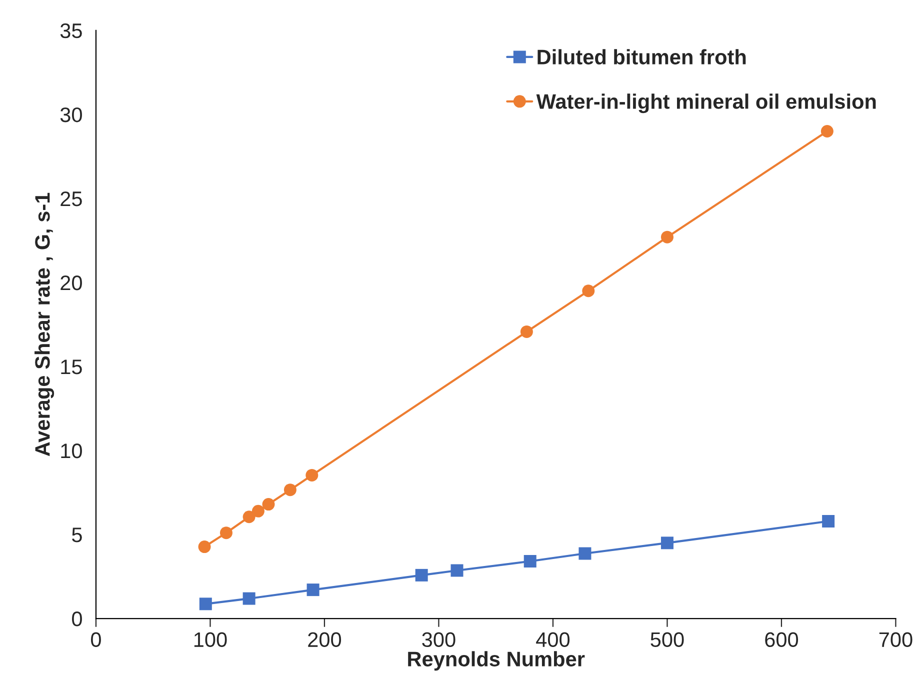 This screenshot has width=914, height=676. What do you see at coordinates (44, 324) in the screenshot?
I see `y-axis-title: Average Shear rate , G, s-1` at bounding box center [44, 324].